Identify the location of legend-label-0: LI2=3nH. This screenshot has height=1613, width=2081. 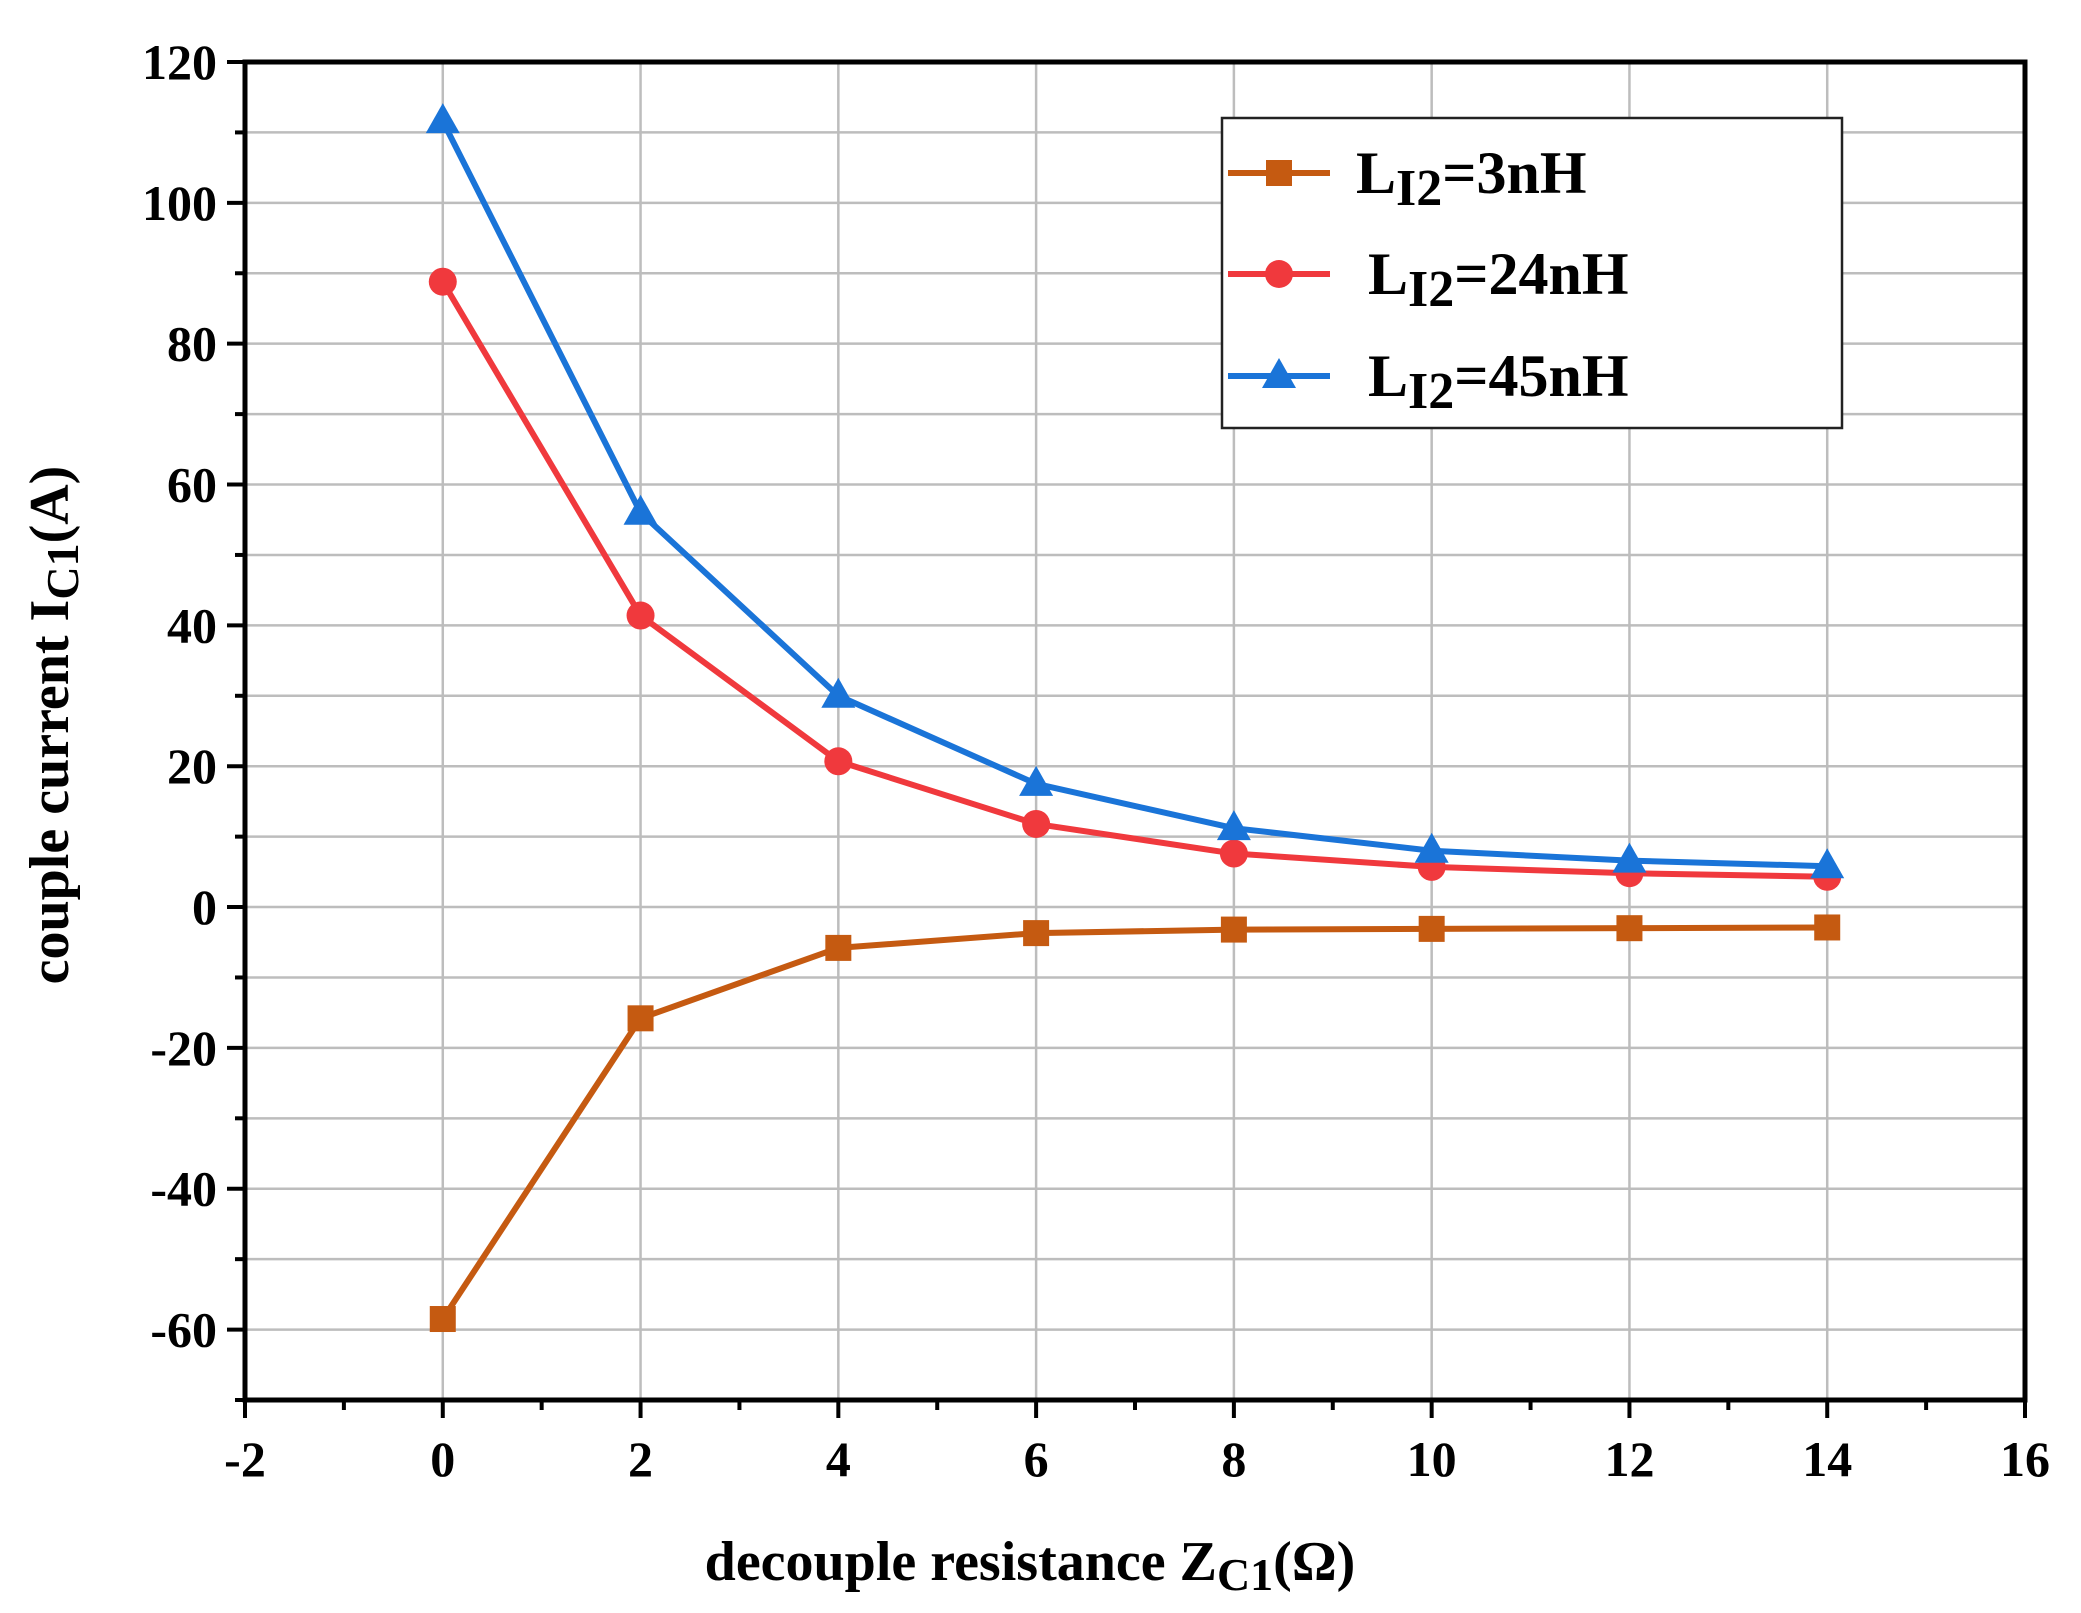
(1471, 178).